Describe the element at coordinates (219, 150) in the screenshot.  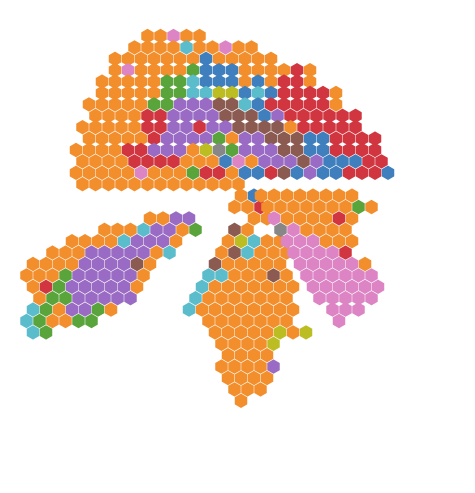
I see `hex-cell-gray` at that location.